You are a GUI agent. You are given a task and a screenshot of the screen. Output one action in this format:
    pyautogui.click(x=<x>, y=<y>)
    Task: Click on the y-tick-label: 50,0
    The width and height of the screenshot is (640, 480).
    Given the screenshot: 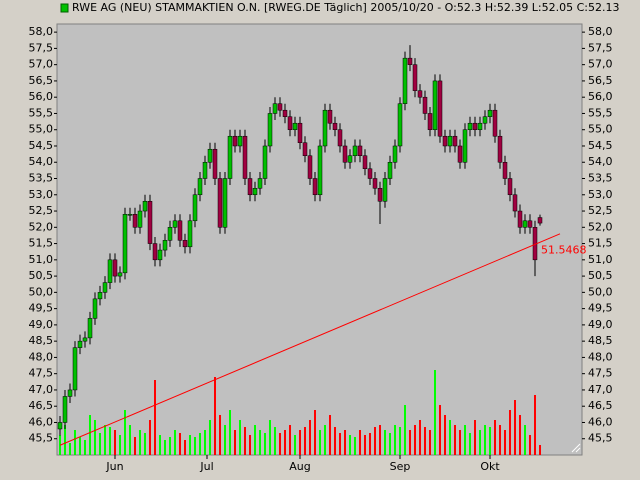 What is the action you would take?
    pyautogui.click(x=600, y=291)
    